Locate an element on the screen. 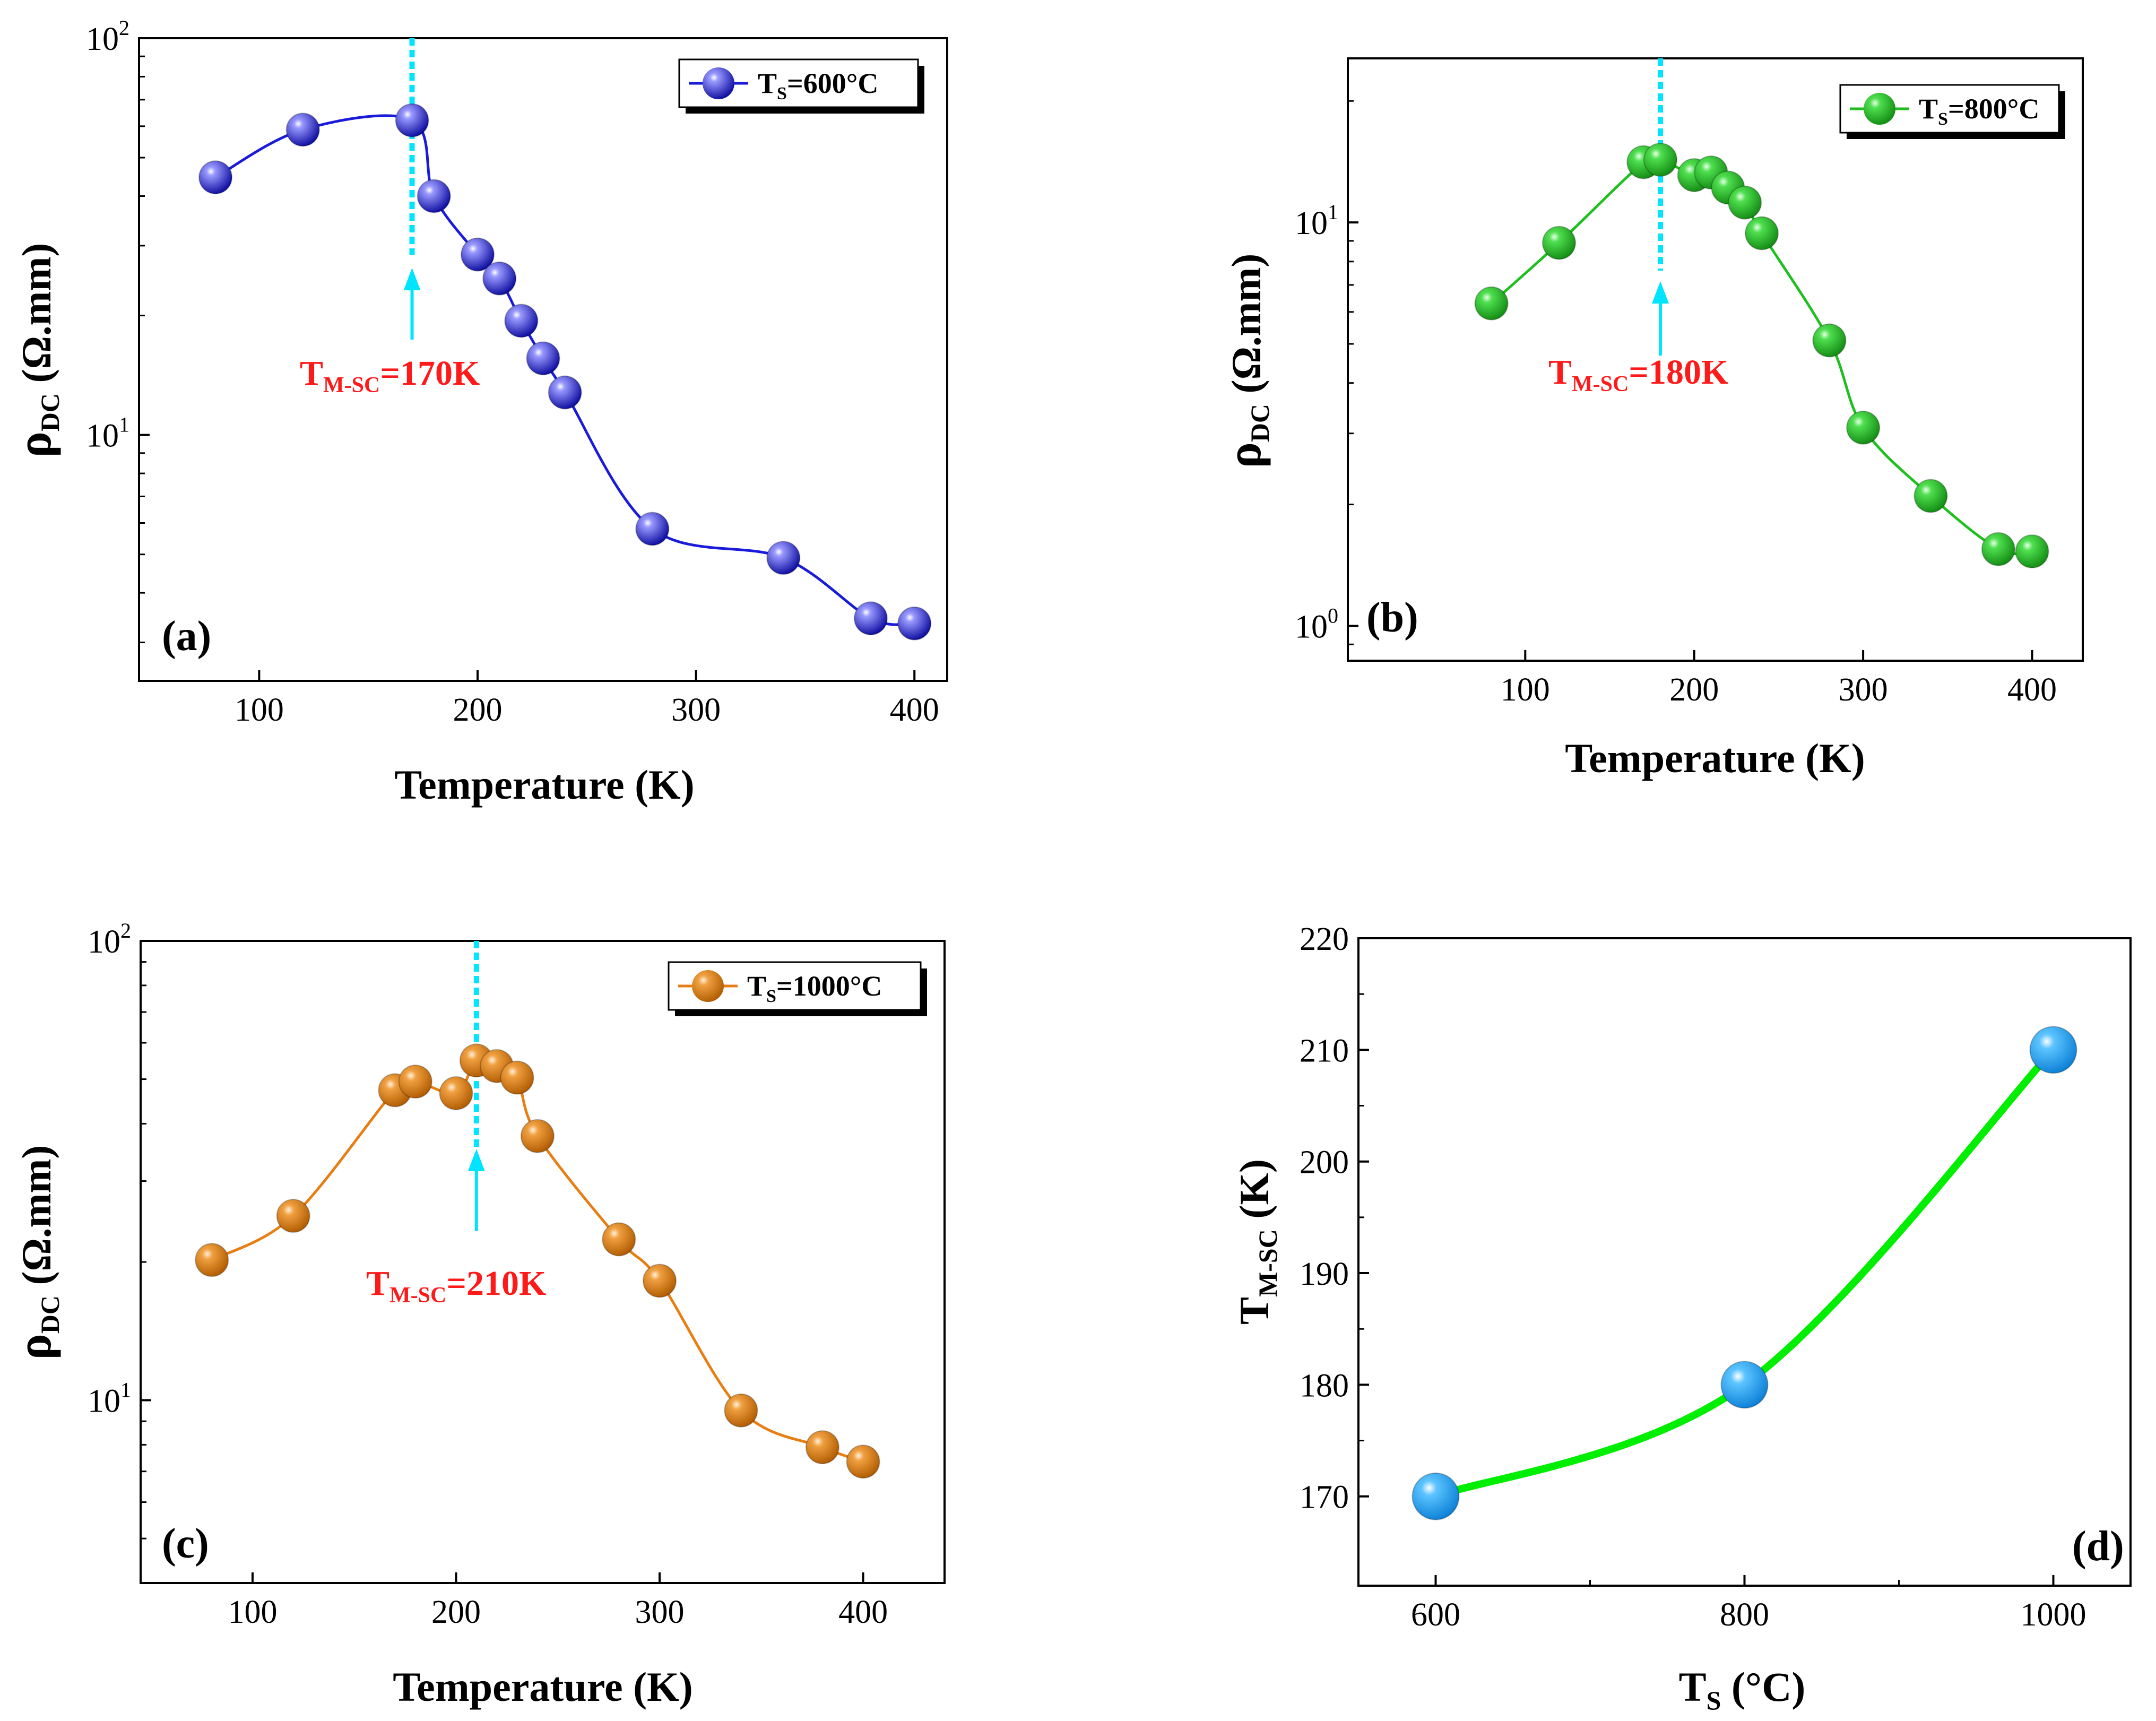 The height and width of the screenshot is (1721, 2156). panel-d: TM-SC (K) TS (°C) (d) is located at coordinates (1677, 1437).